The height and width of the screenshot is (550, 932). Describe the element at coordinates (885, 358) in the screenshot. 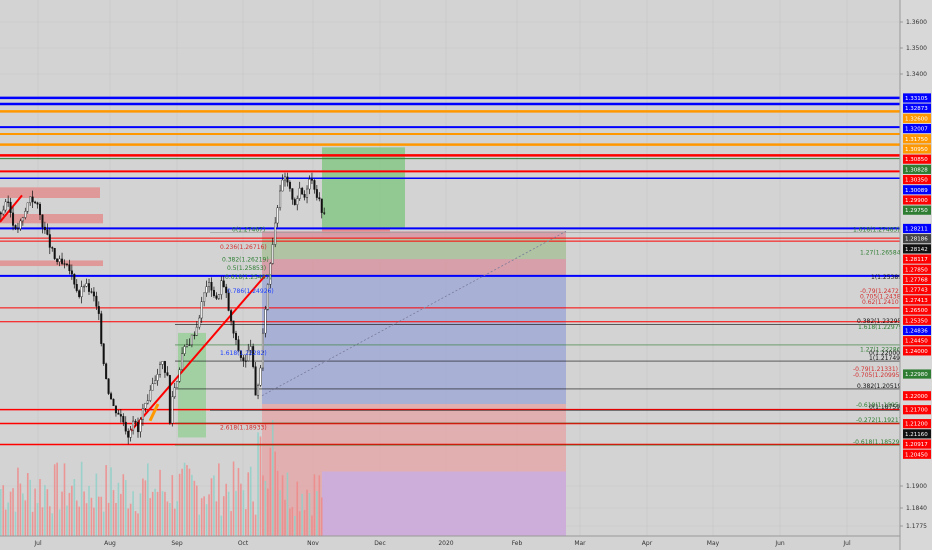

I see `fib-level-label: 1(1.21749)` at that location.